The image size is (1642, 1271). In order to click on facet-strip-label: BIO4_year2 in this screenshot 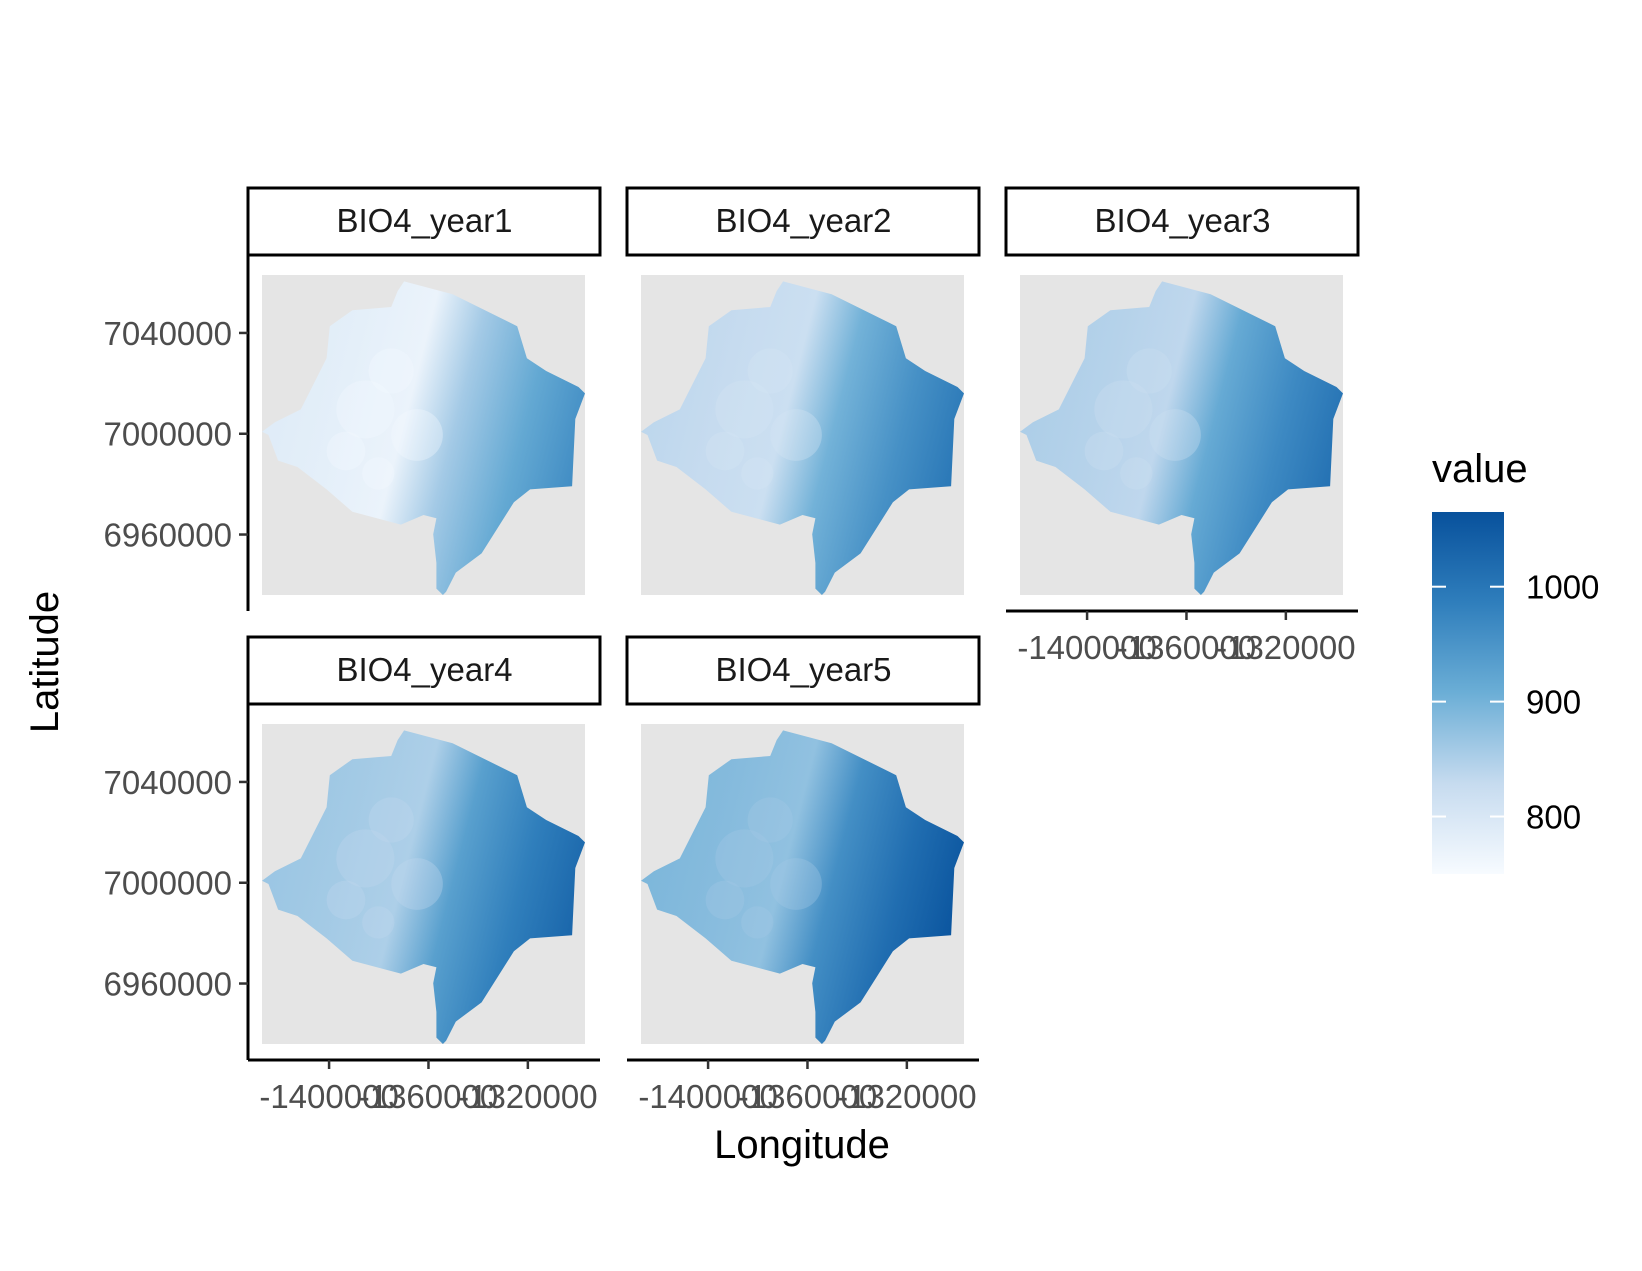, I will do `click(803, 220)`.